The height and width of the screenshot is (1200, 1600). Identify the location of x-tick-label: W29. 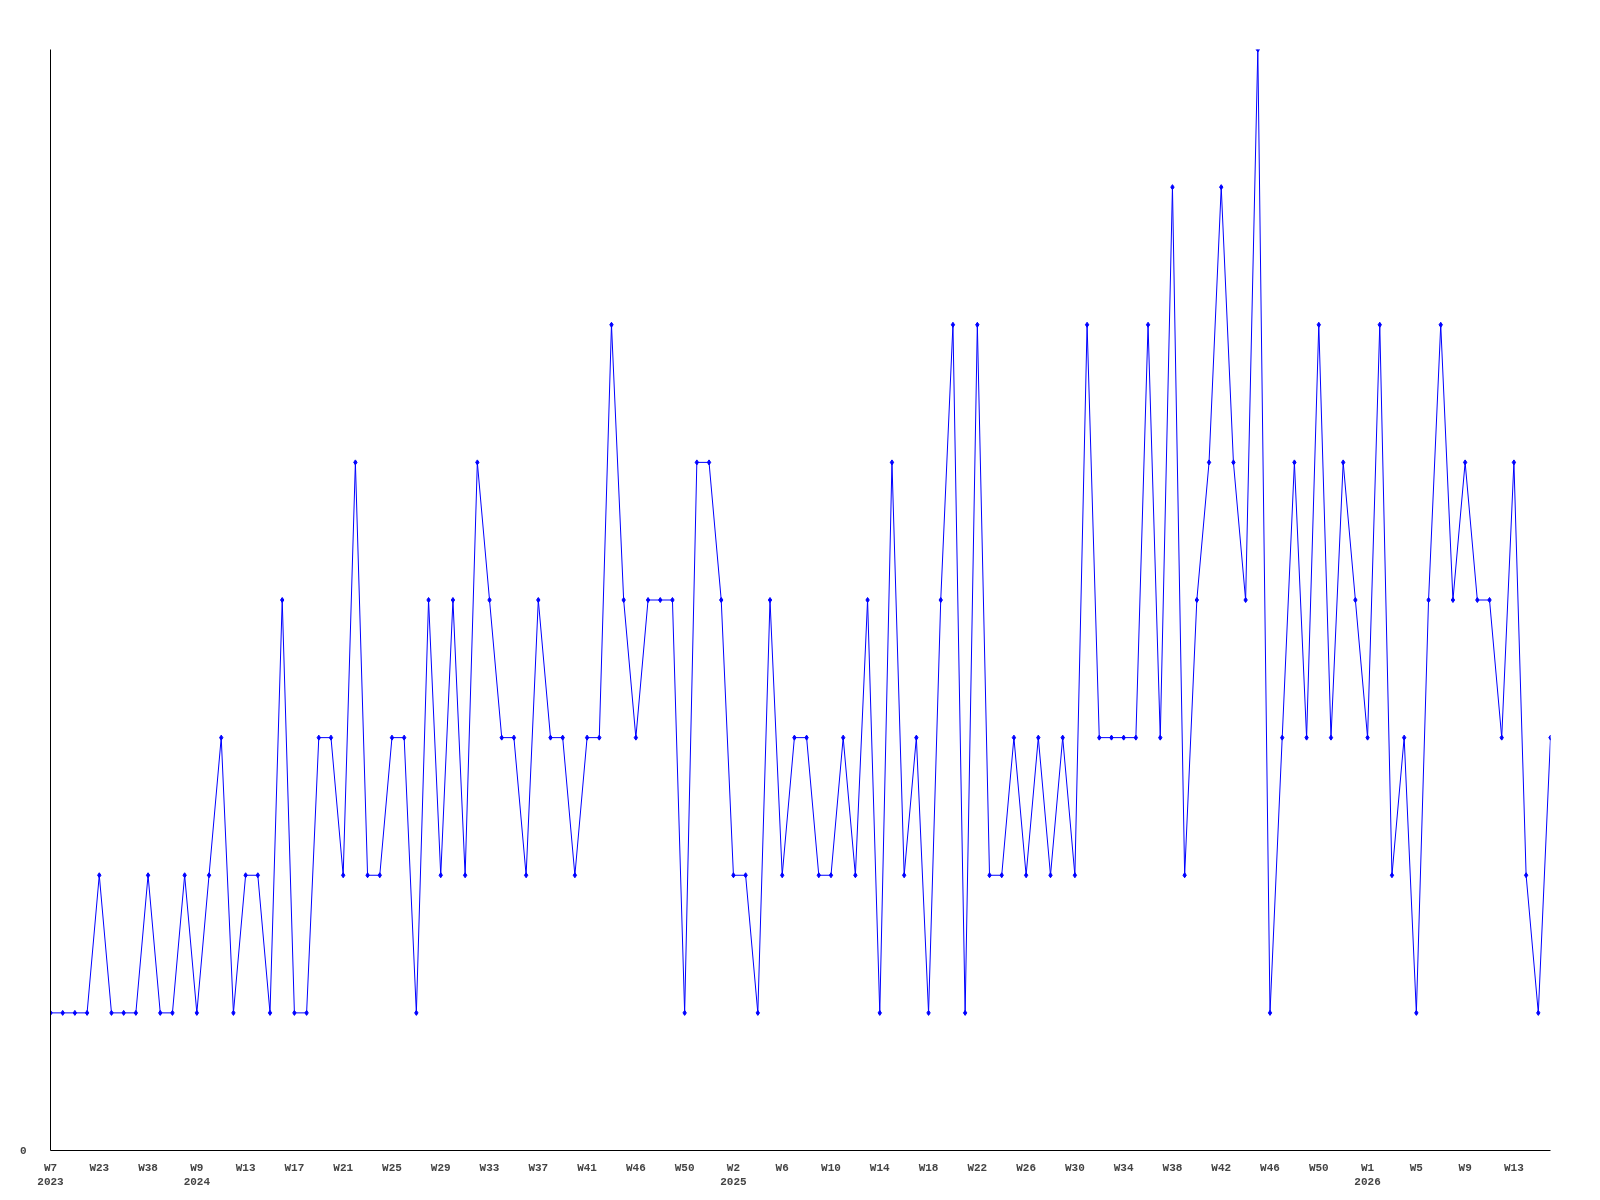
(440, 1167).